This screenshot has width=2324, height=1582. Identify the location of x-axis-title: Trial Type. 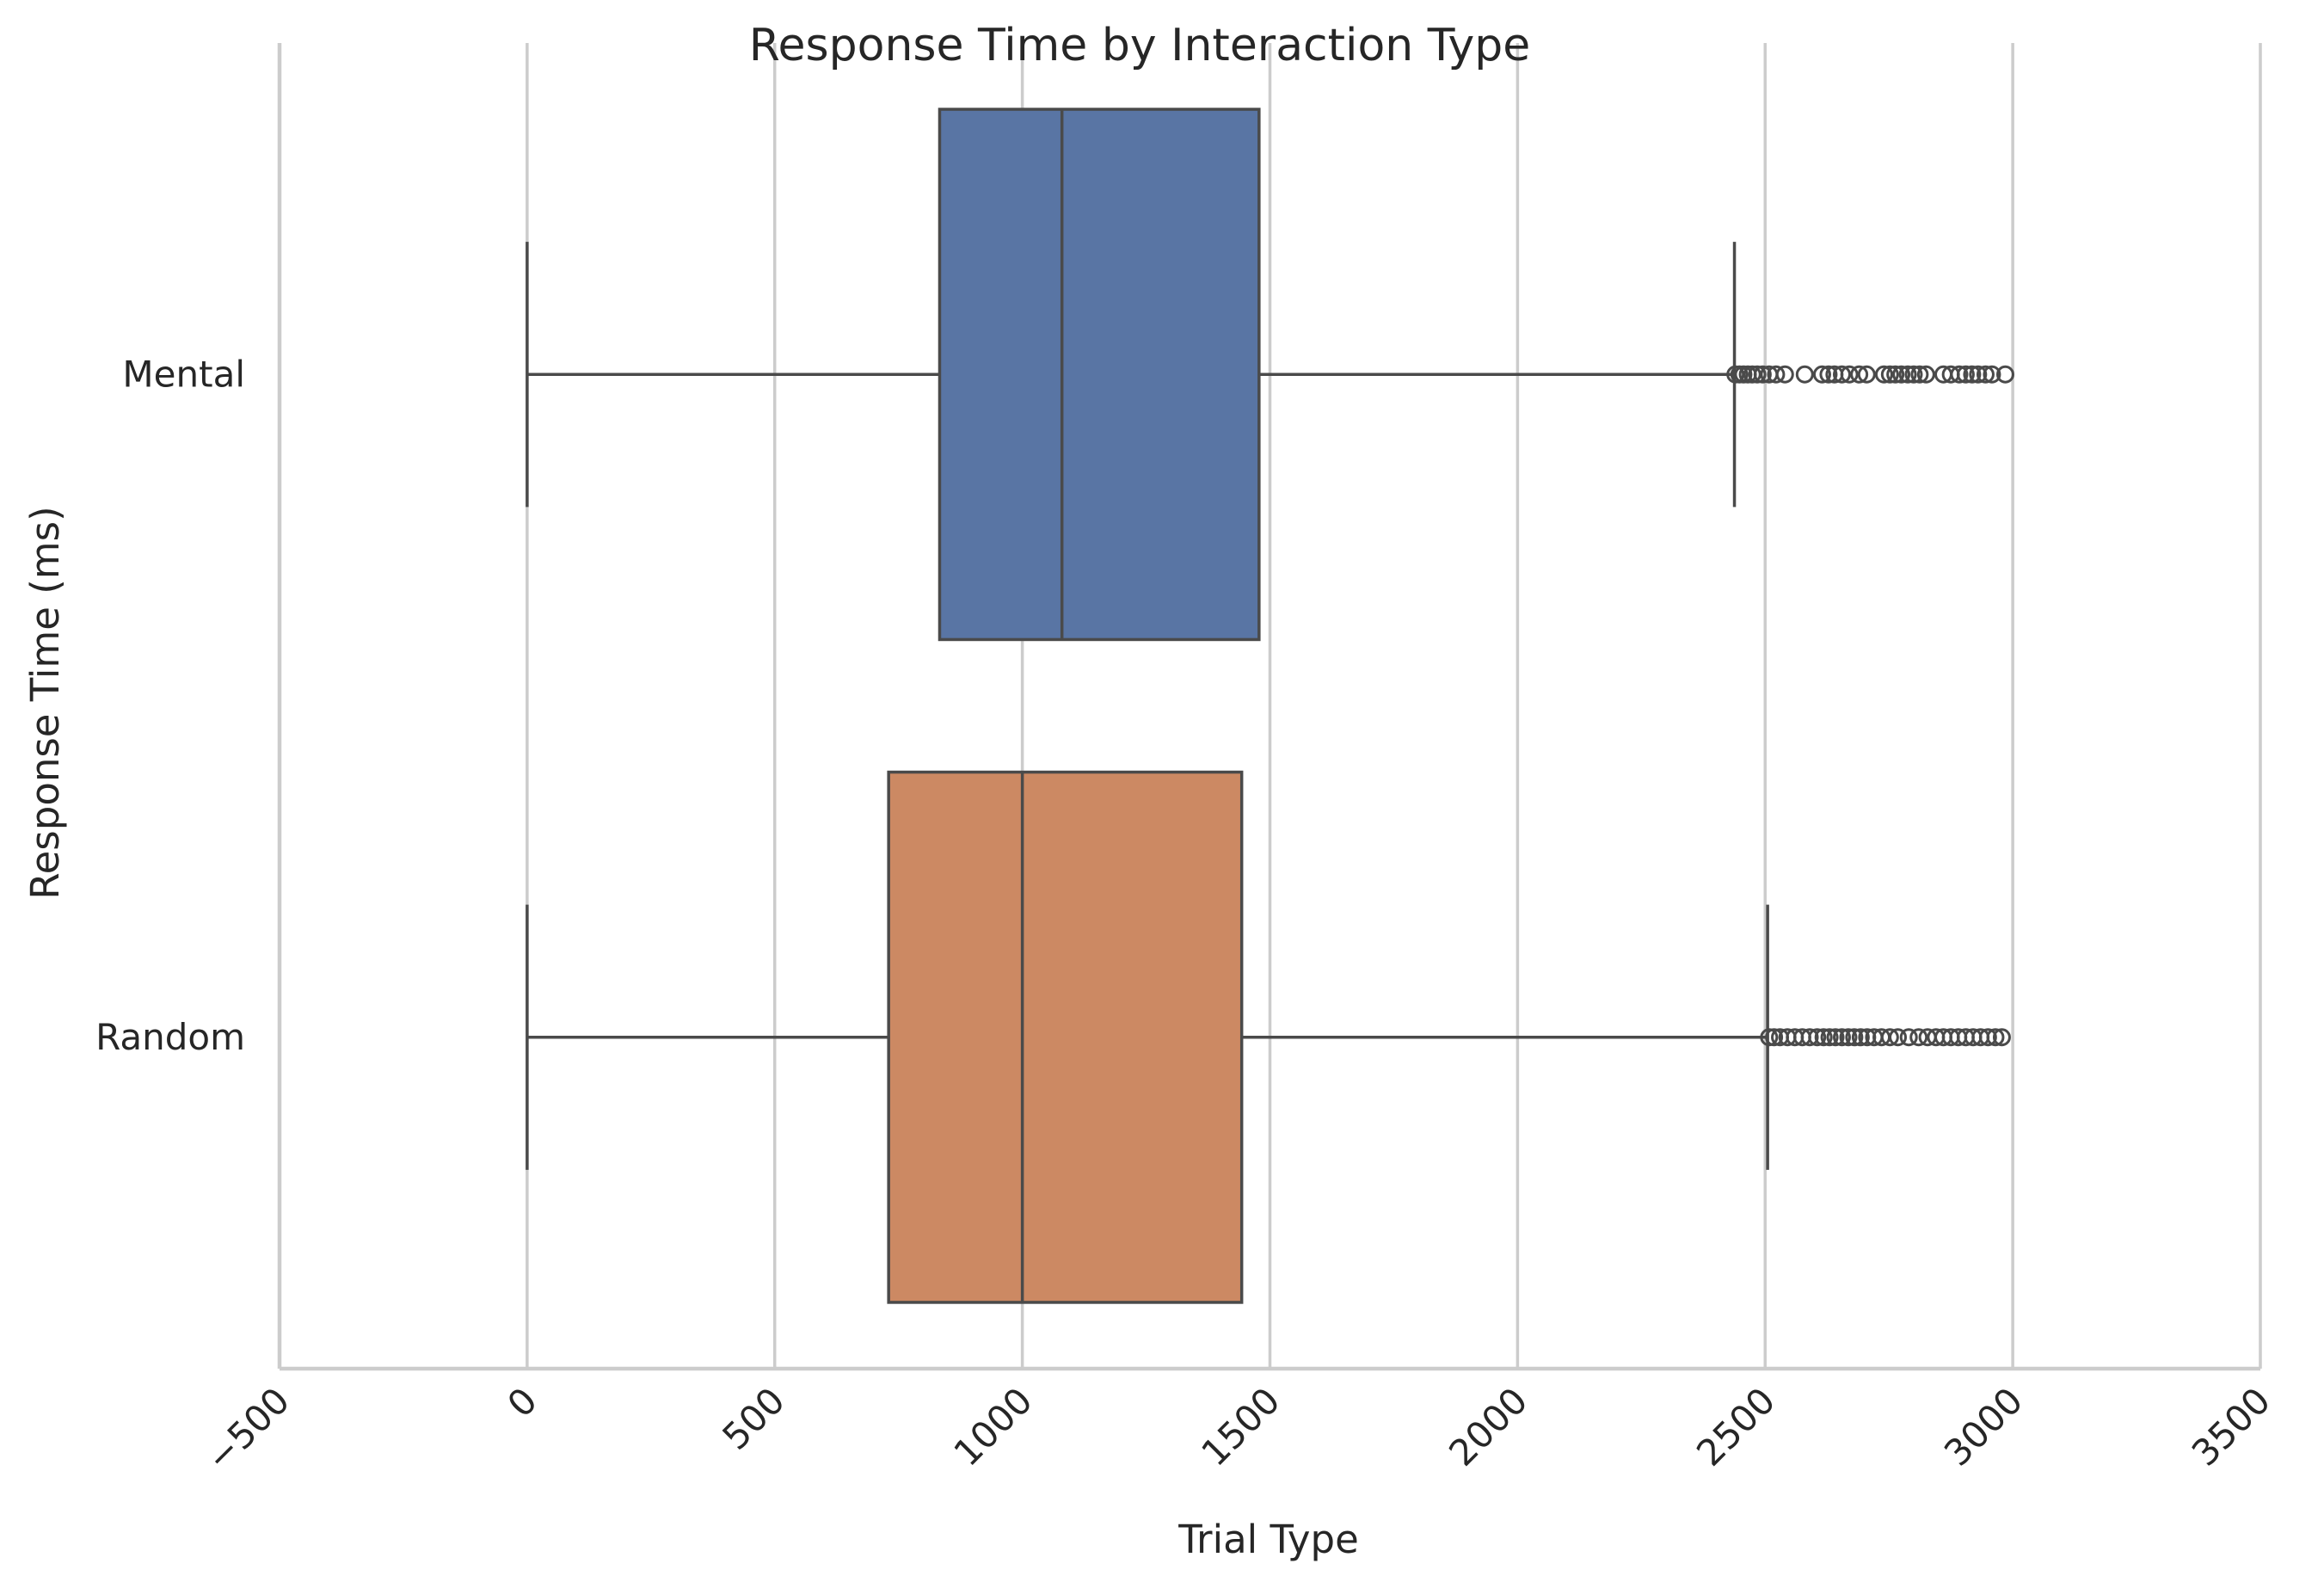
(1268, 1539).